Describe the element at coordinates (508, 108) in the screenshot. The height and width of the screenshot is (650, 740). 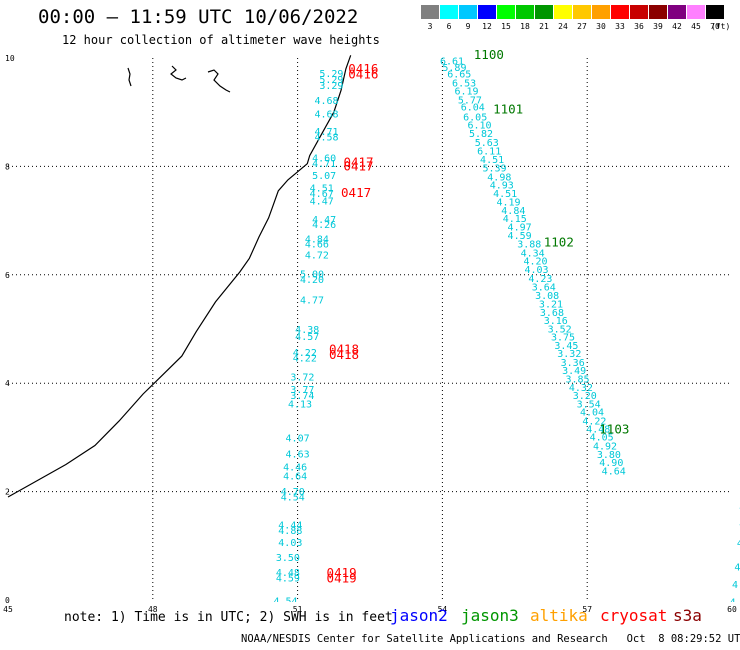
I see `data-point-jason3: 1101` at that location.